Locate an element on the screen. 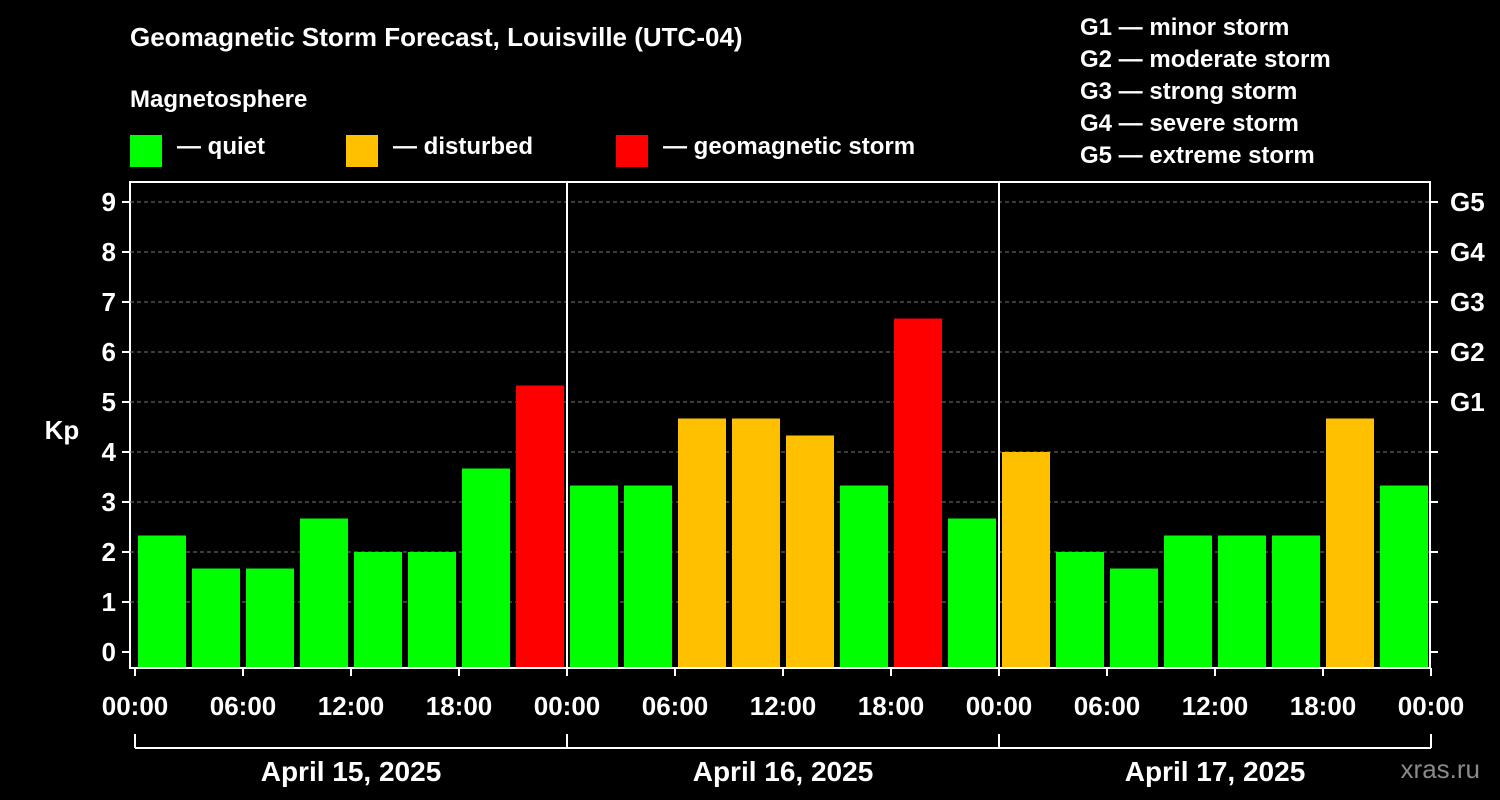  legend-swatch-disturbed is located at coordinates (362, 151).